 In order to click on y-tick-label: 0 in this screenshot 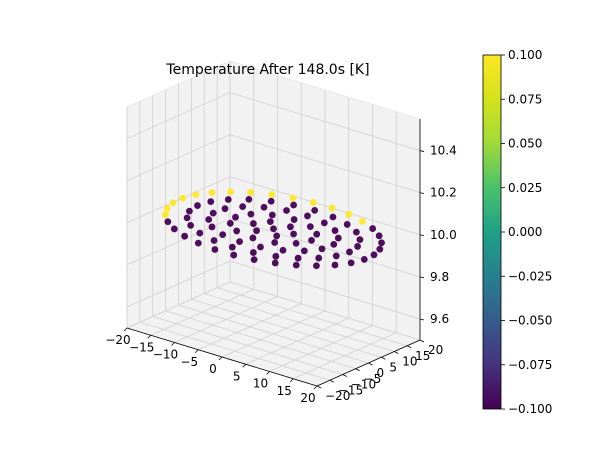, I will do `click(381, 373)`.